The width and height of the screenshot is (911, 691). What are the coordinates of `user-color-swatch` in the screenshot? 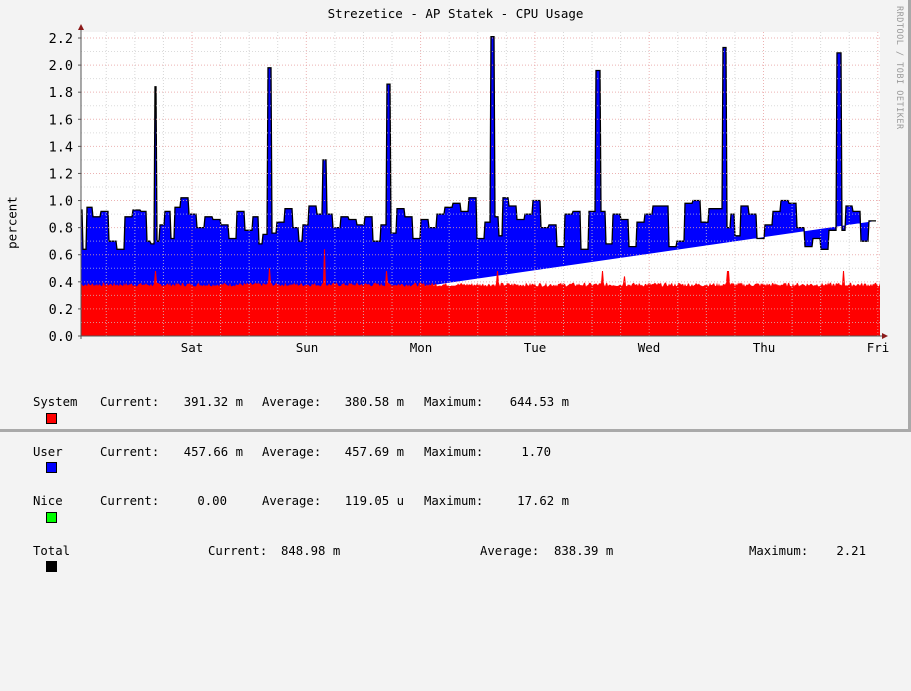 It's located at (51, 467).